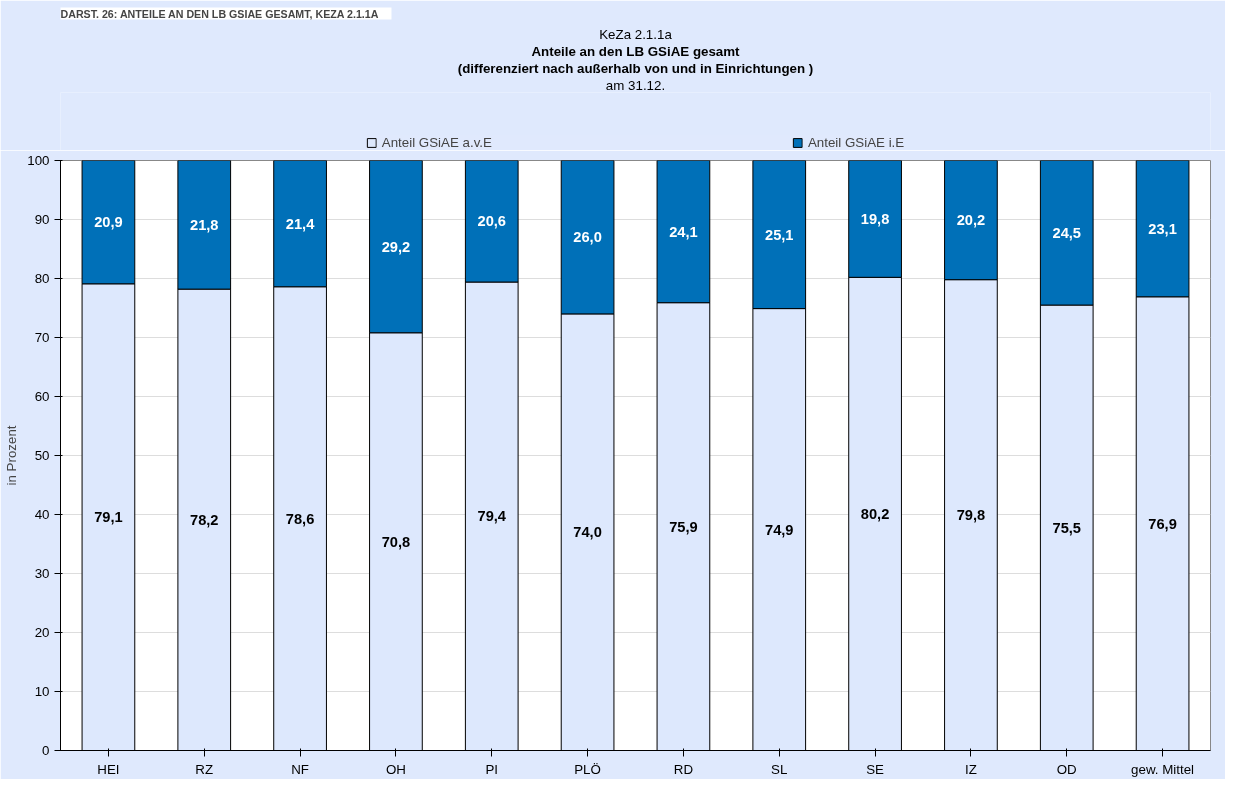  Describe the element at coordinates (635, 68) in the screenshot. I see `text: (differenziert nach außerhalb von und in Einrichtungen )` at that location.